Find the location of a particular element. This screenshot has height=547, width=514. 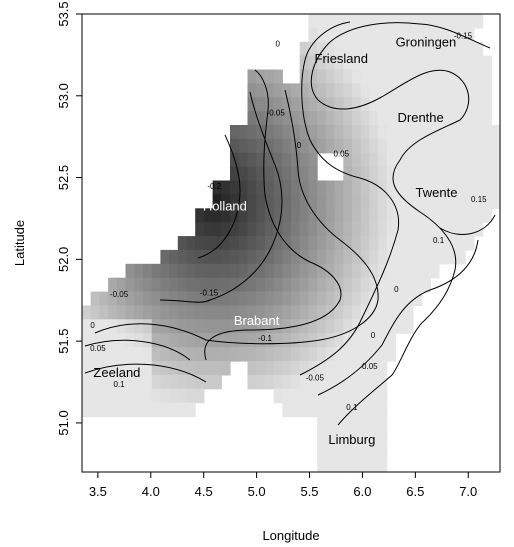

region-label: Brabant is located at coordinates (257, 320).